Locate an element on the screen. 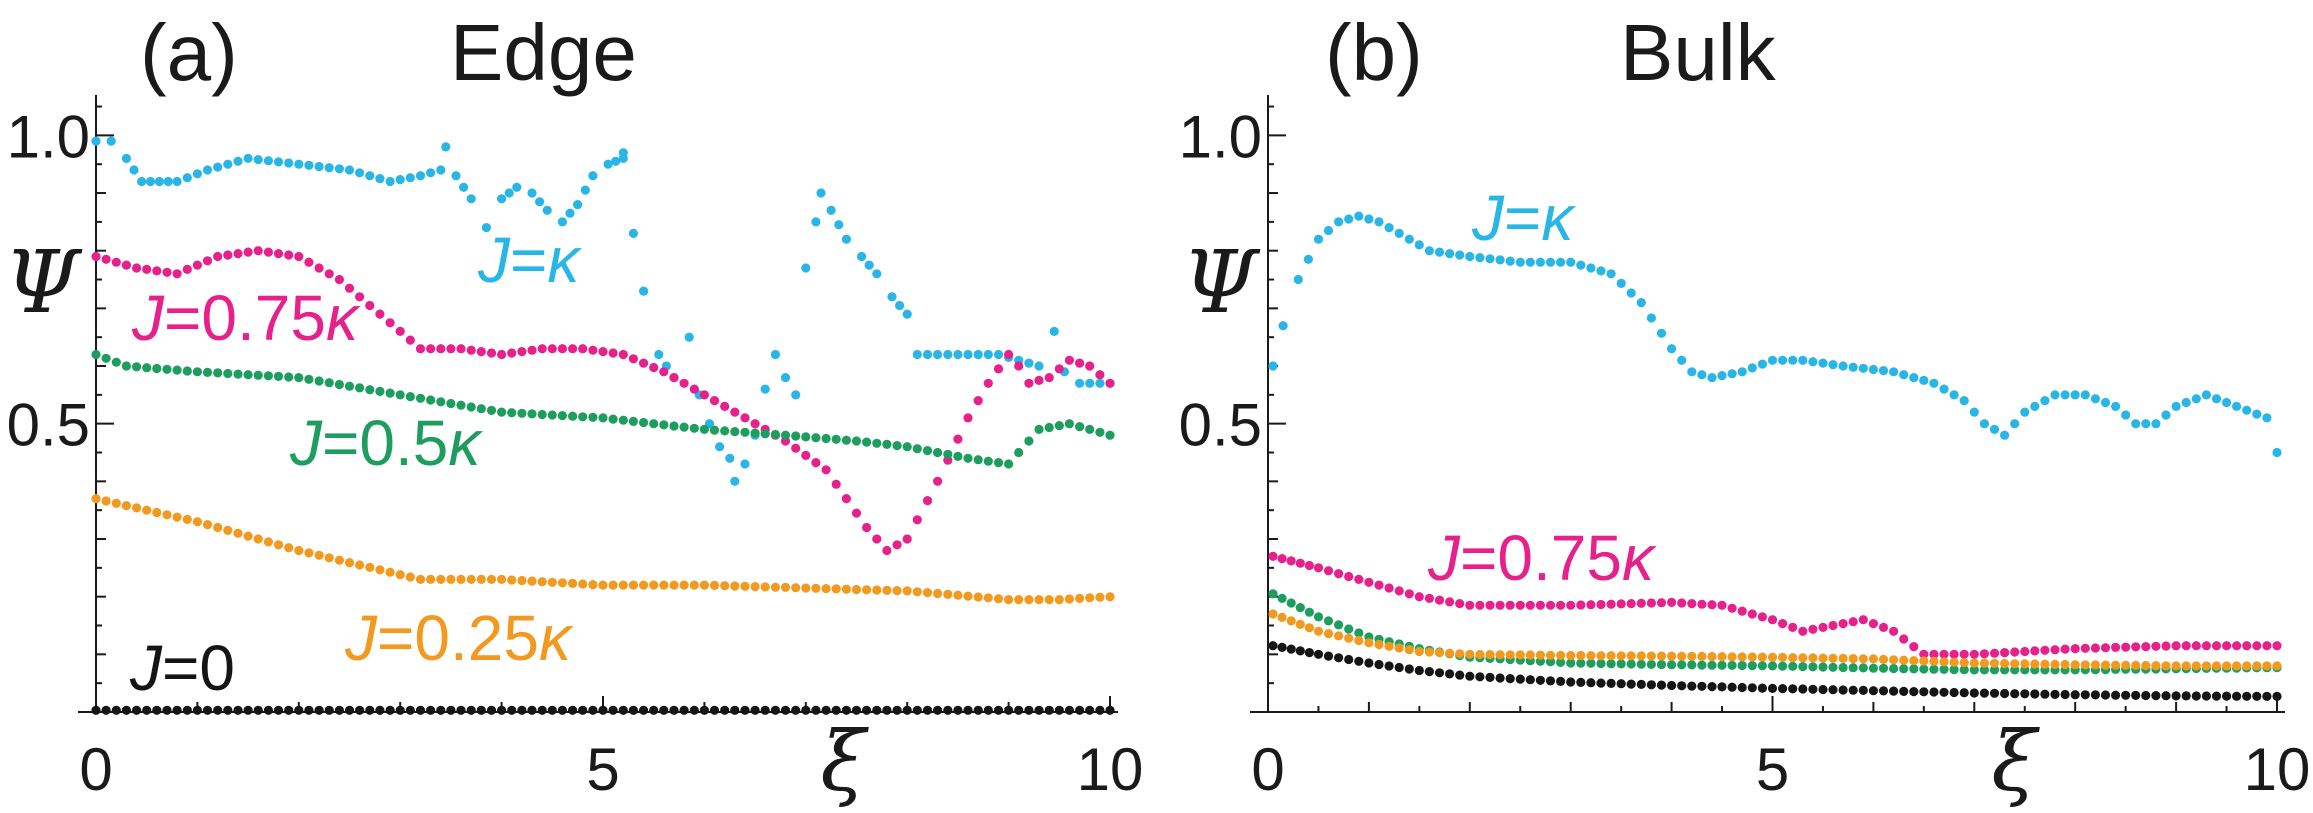 The width and height of the screenshot is (2313, 813). series-J=0 is located at coordinates (1775, 671).